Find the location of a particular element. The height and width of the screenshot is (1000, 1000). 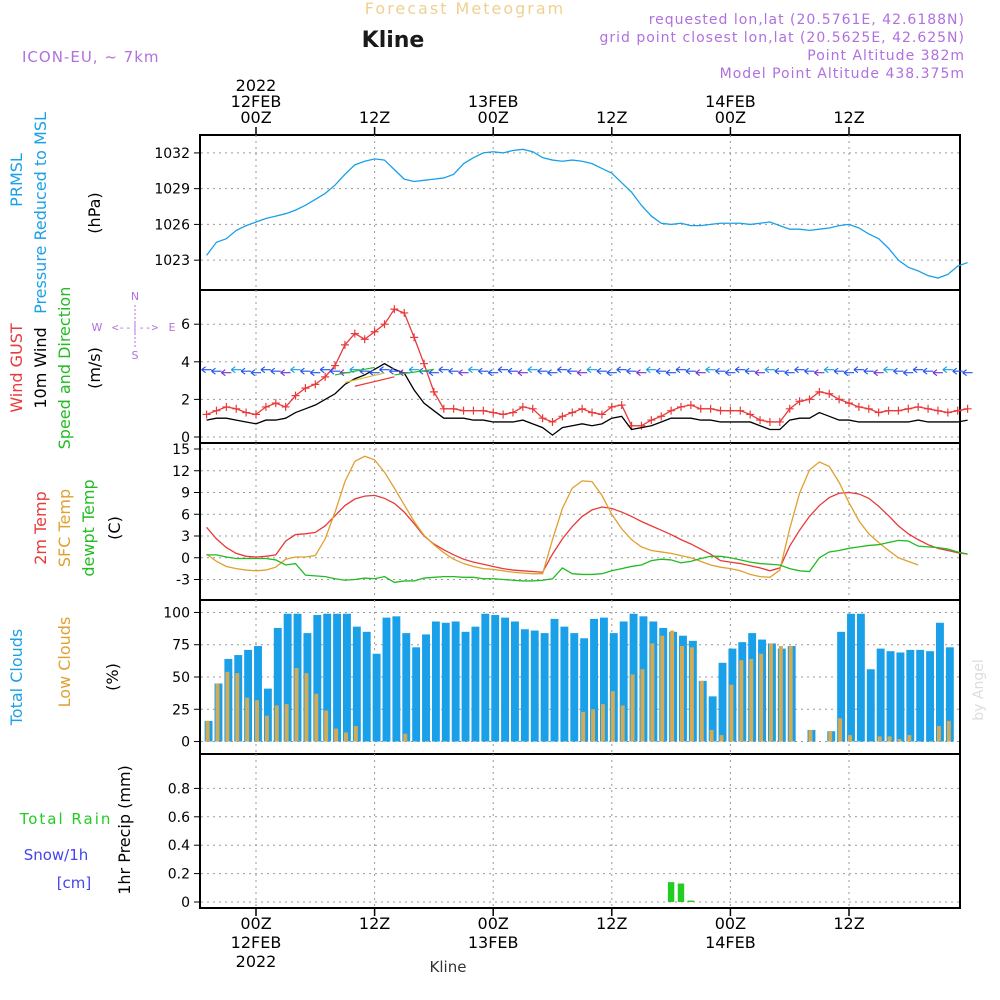

footer-location: Kline is located at coordinates (448, 967).